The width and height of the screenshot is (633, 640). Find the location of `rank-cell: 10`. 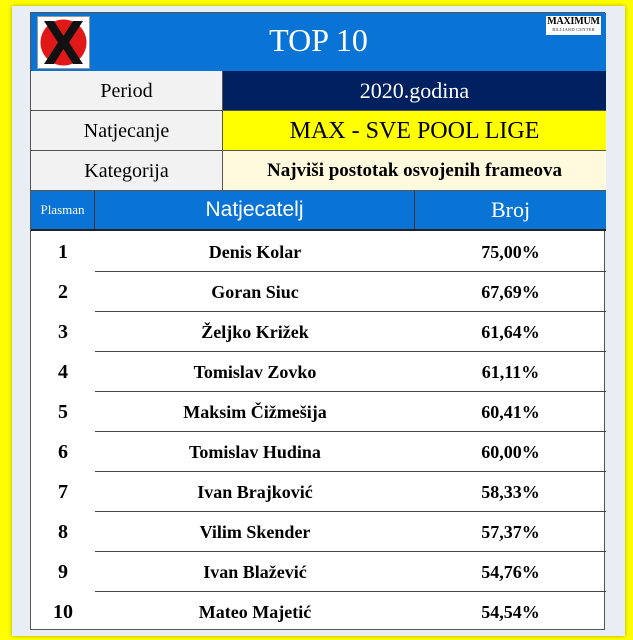

rank-cell: 10 is located at coordinates (63, 612).